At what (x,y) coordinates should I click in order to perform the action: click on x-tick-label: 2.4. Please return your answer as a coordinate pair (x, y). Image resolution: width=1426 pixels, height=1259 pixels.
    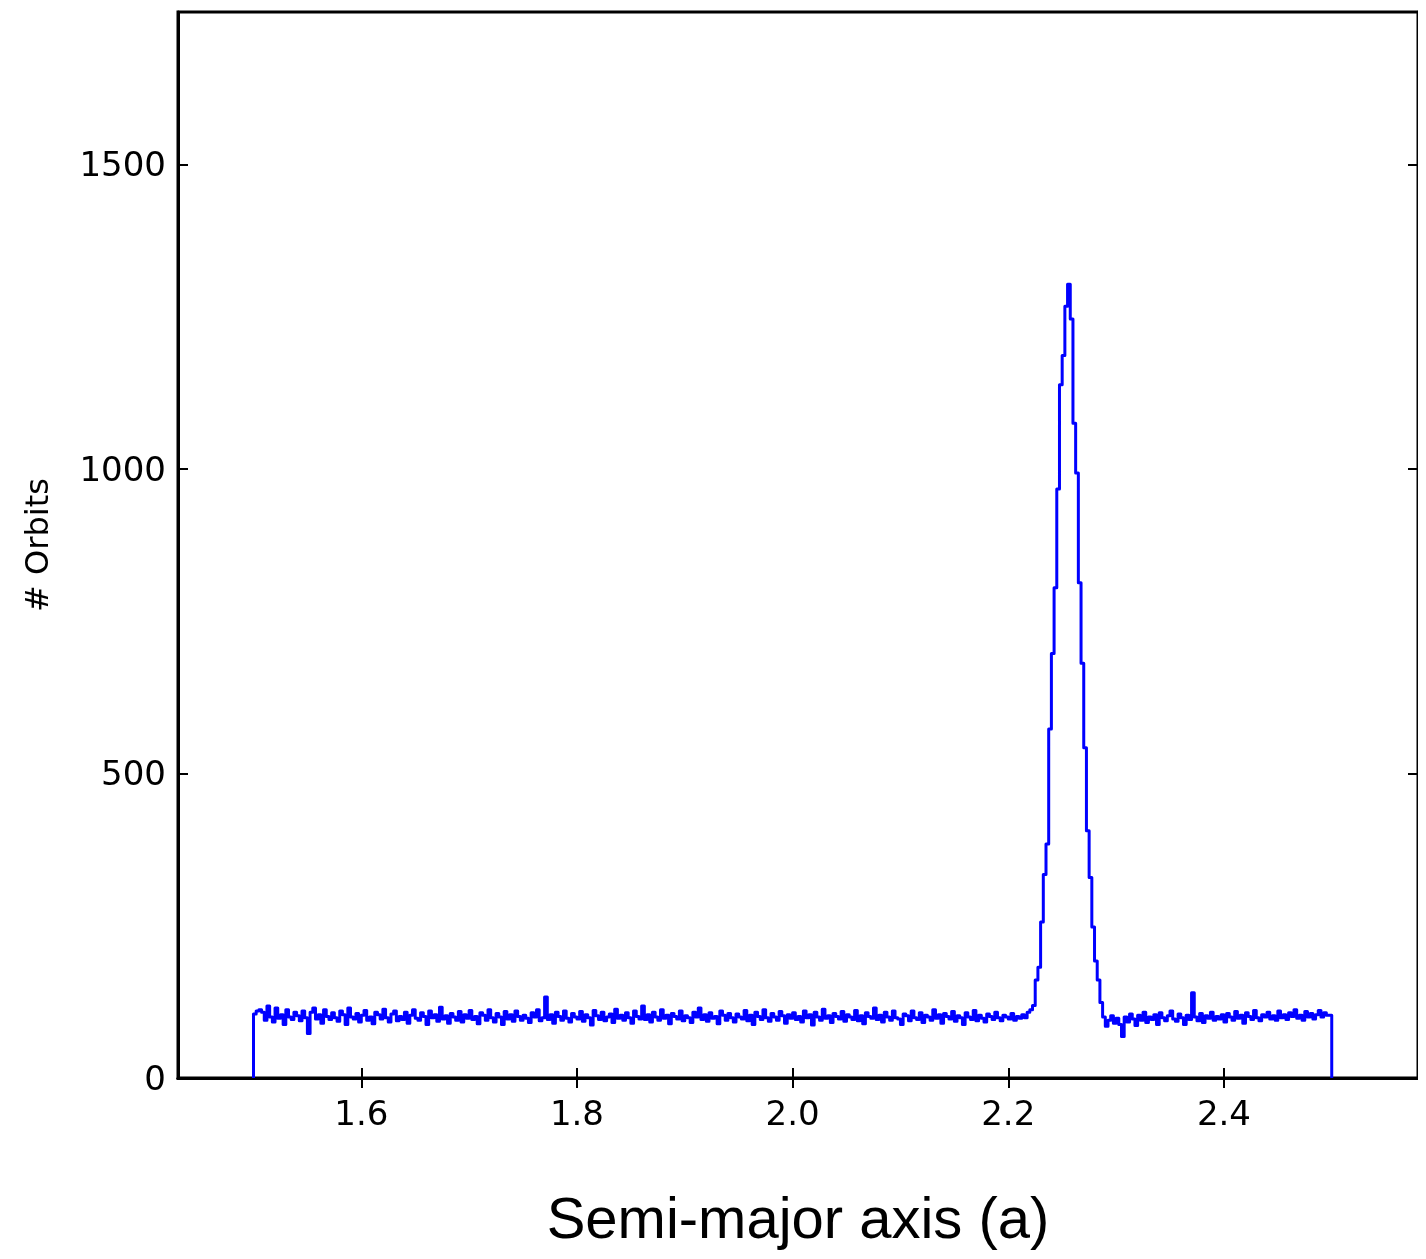
    Looking at the image, I should click on (1223, 1113).